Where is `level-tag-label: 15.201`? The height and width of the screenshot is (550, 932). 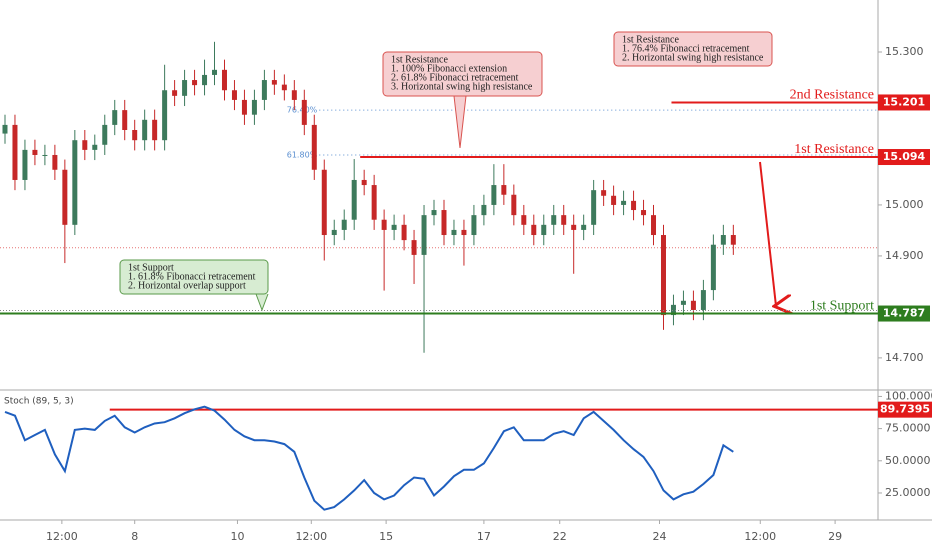 level-tag-label: 15.201 is located at coordinates (904, 101).